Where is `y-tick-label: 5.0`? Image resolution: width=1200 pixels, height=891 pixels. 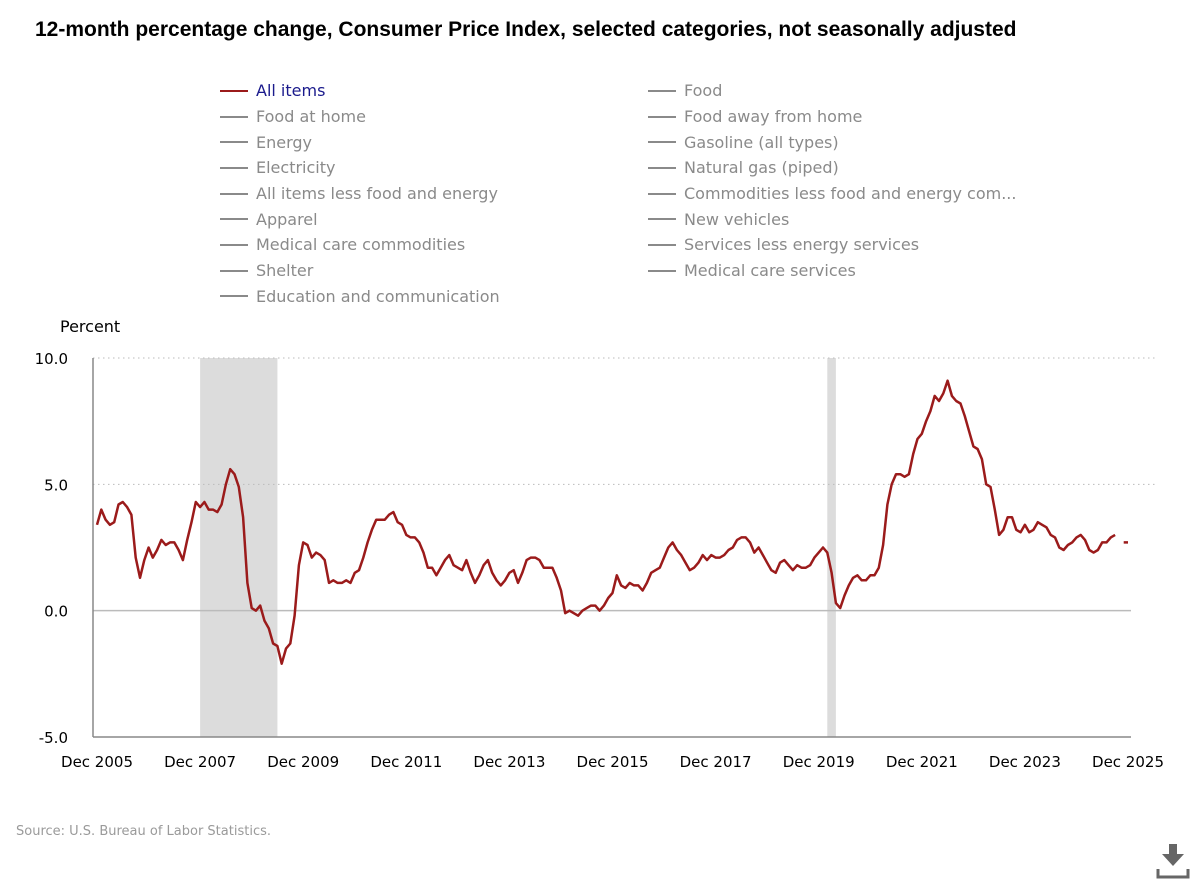
y-tick-label: 5.0 is located at coordinates (56, 485).